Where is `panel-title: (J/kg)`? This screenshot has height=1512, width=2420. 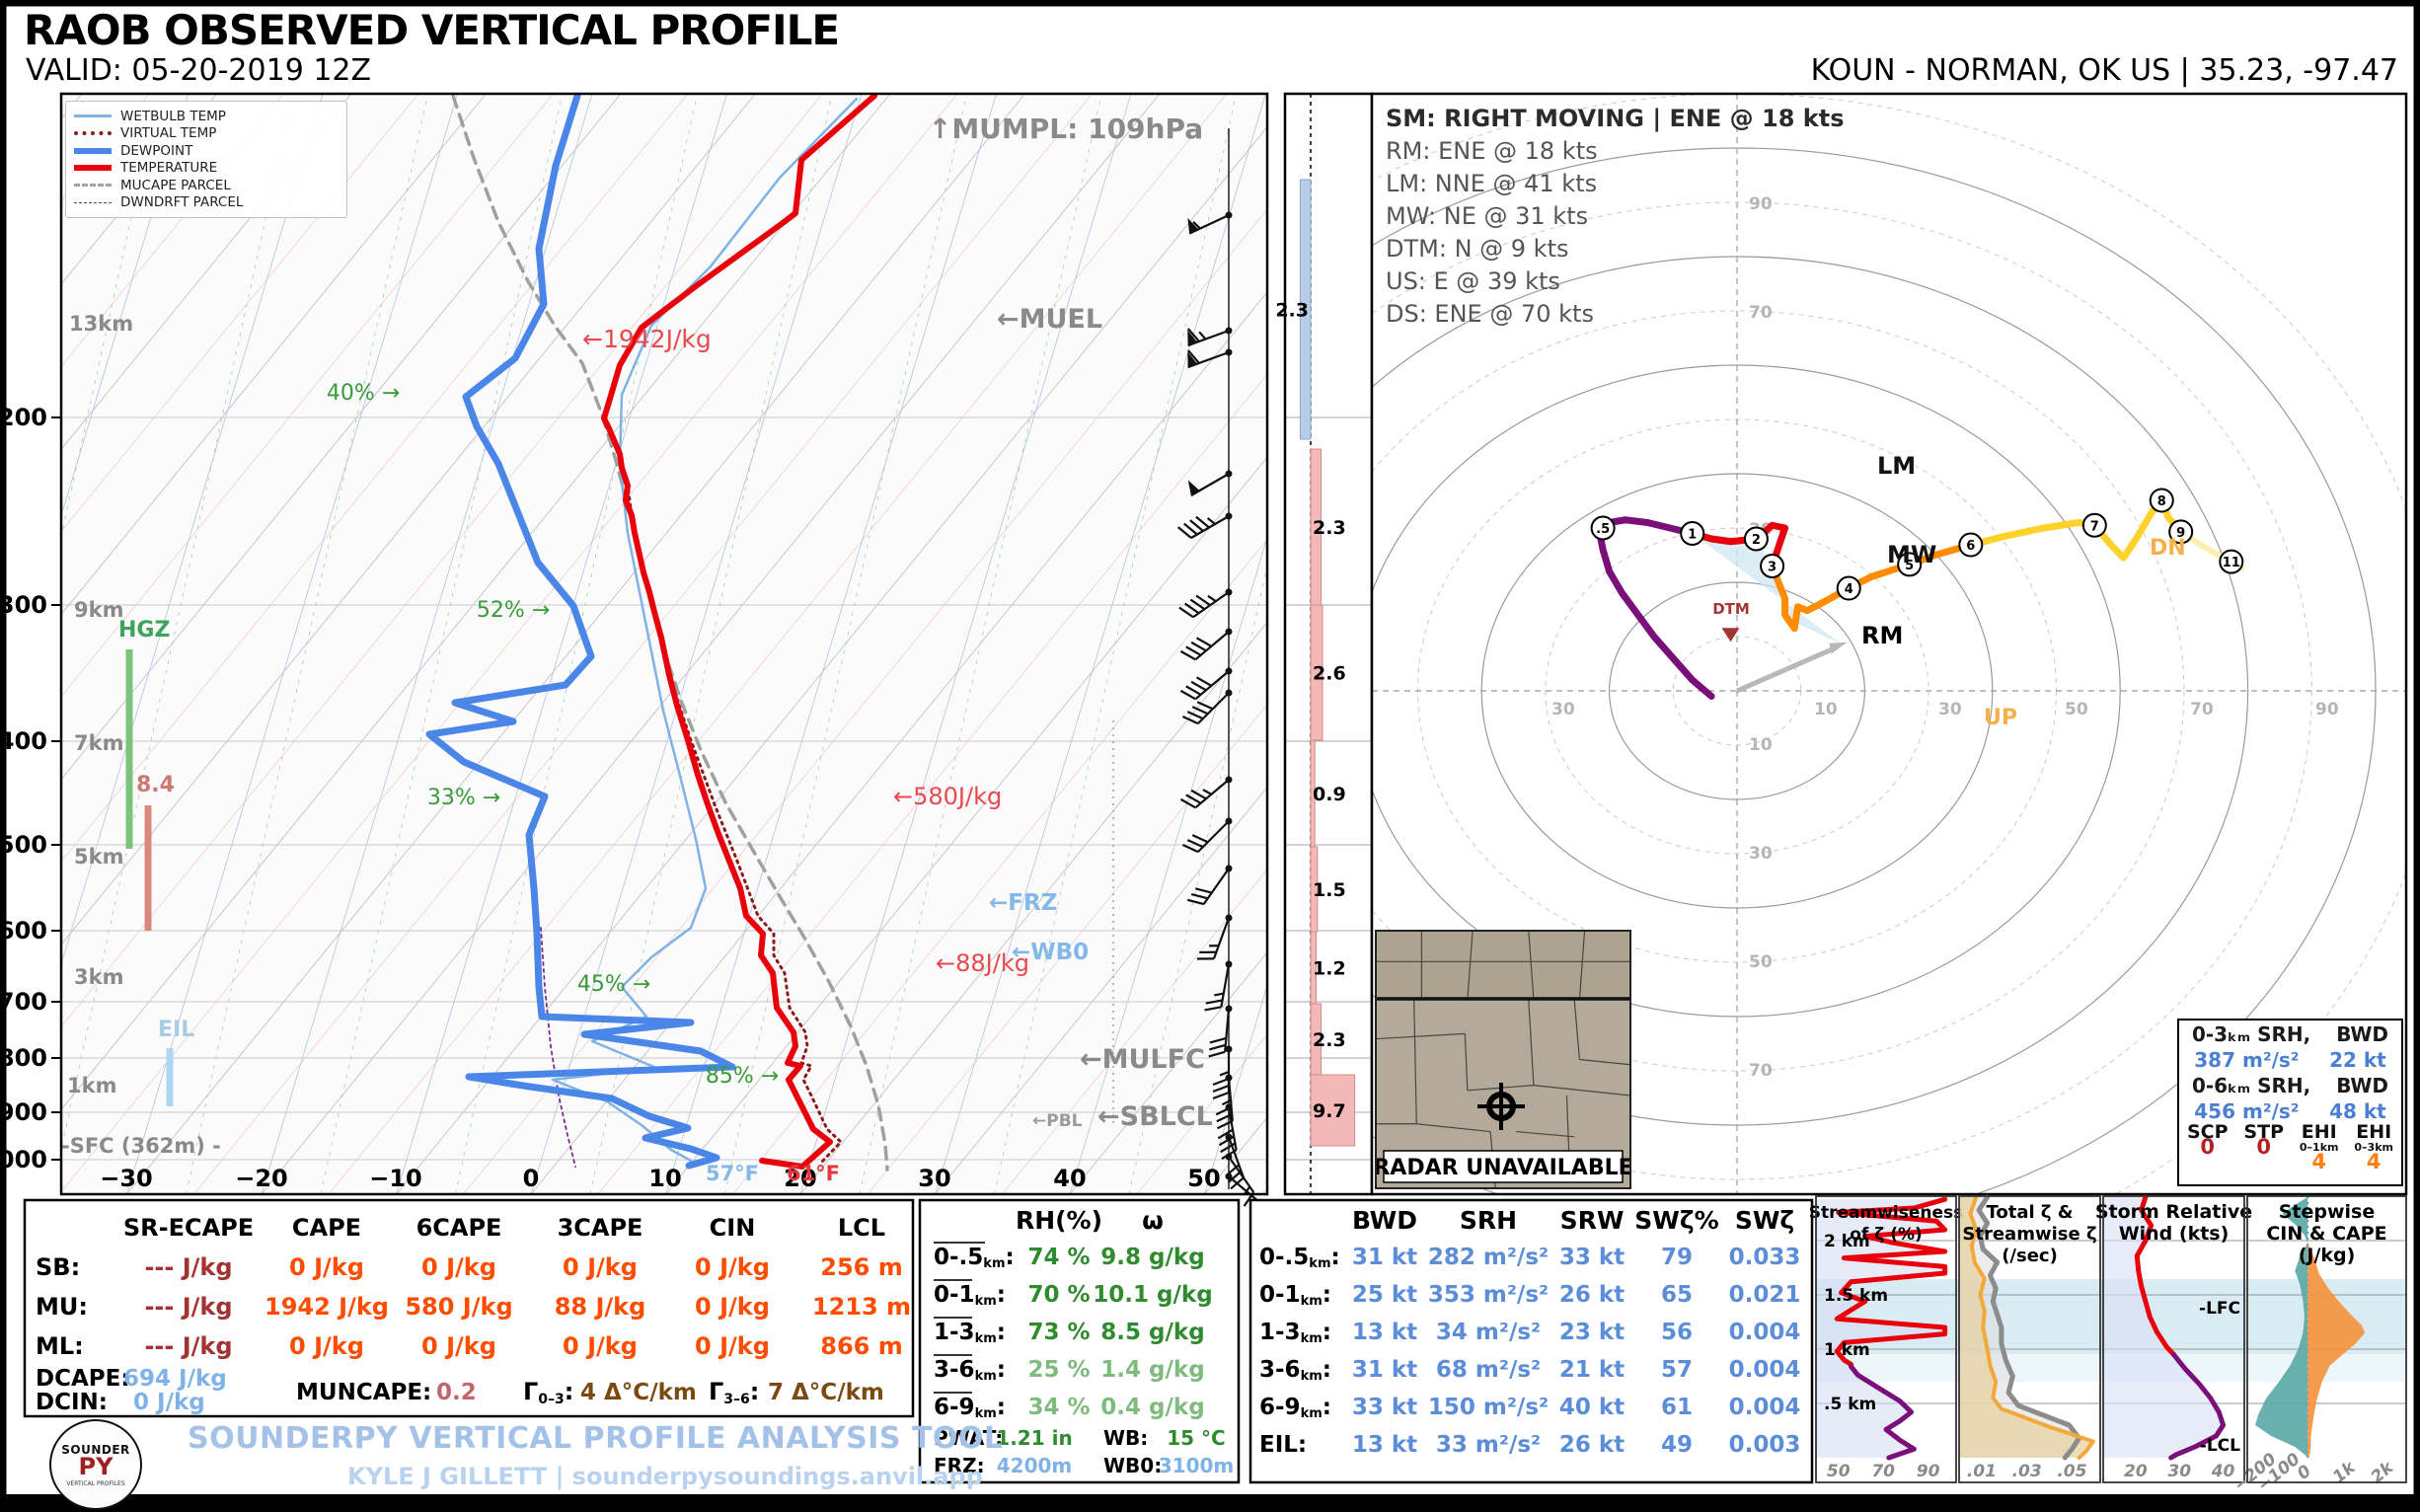
panel-title: (J/kg) is located at coordinates (2327, 1255).